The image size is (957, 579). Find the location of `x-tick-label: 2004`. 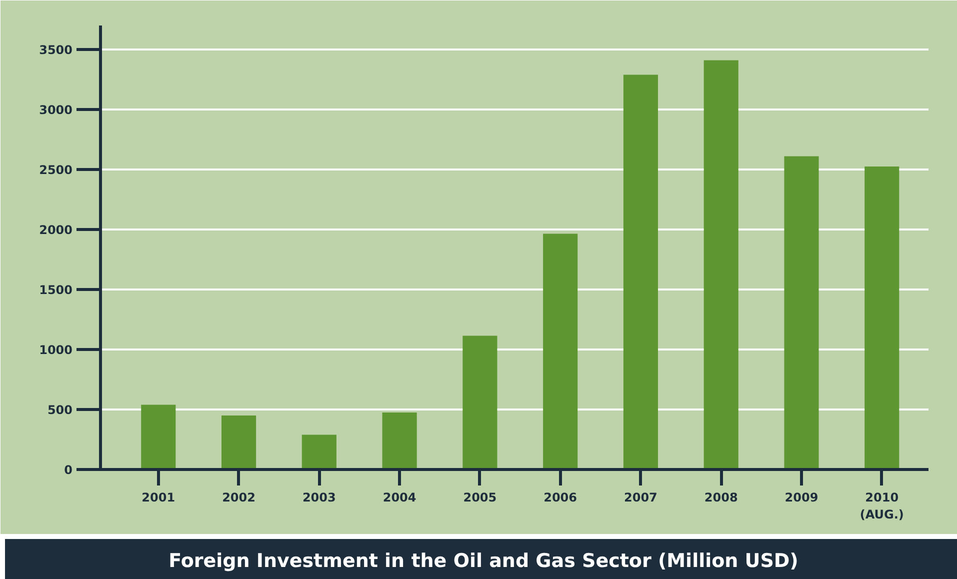

x-tick-label: 2004 is located at coordinates (399, 497).